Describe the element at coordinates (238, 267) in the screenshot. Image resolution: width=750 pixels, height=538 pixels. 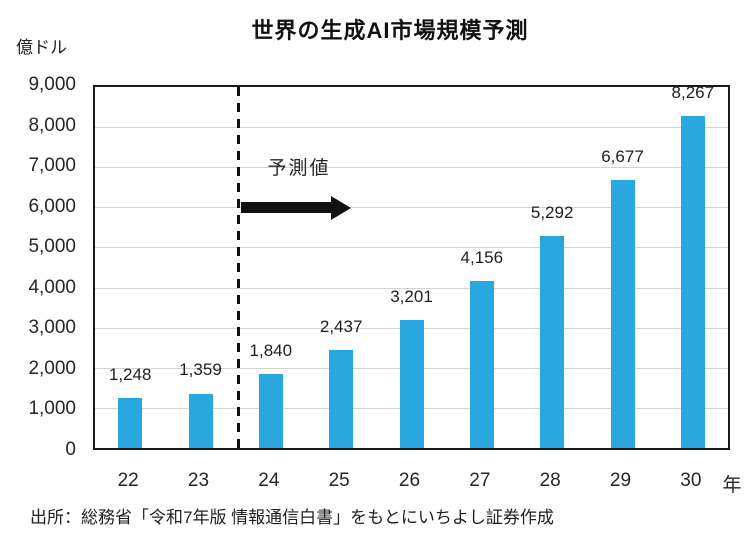
I see `forecast-divider-dashed-line` at that location.